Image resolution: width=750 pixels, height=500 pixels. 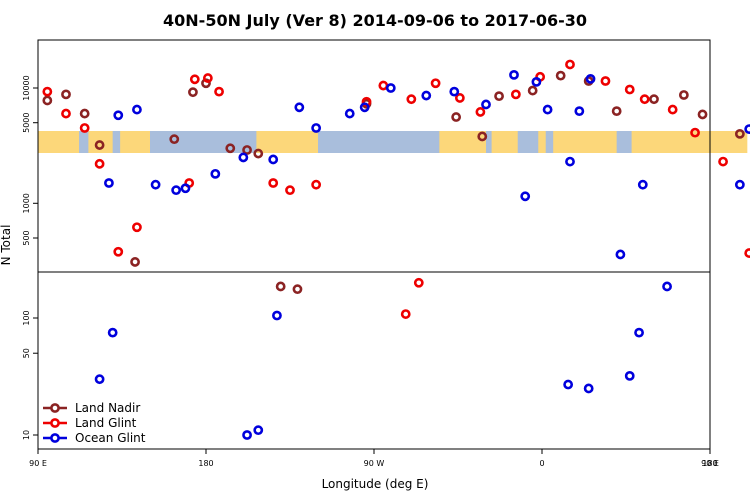 What do you see at coordinates (106, 423) in the screenshot?
I see `legend-label: Land Glint` at bounding box center [106, 423].